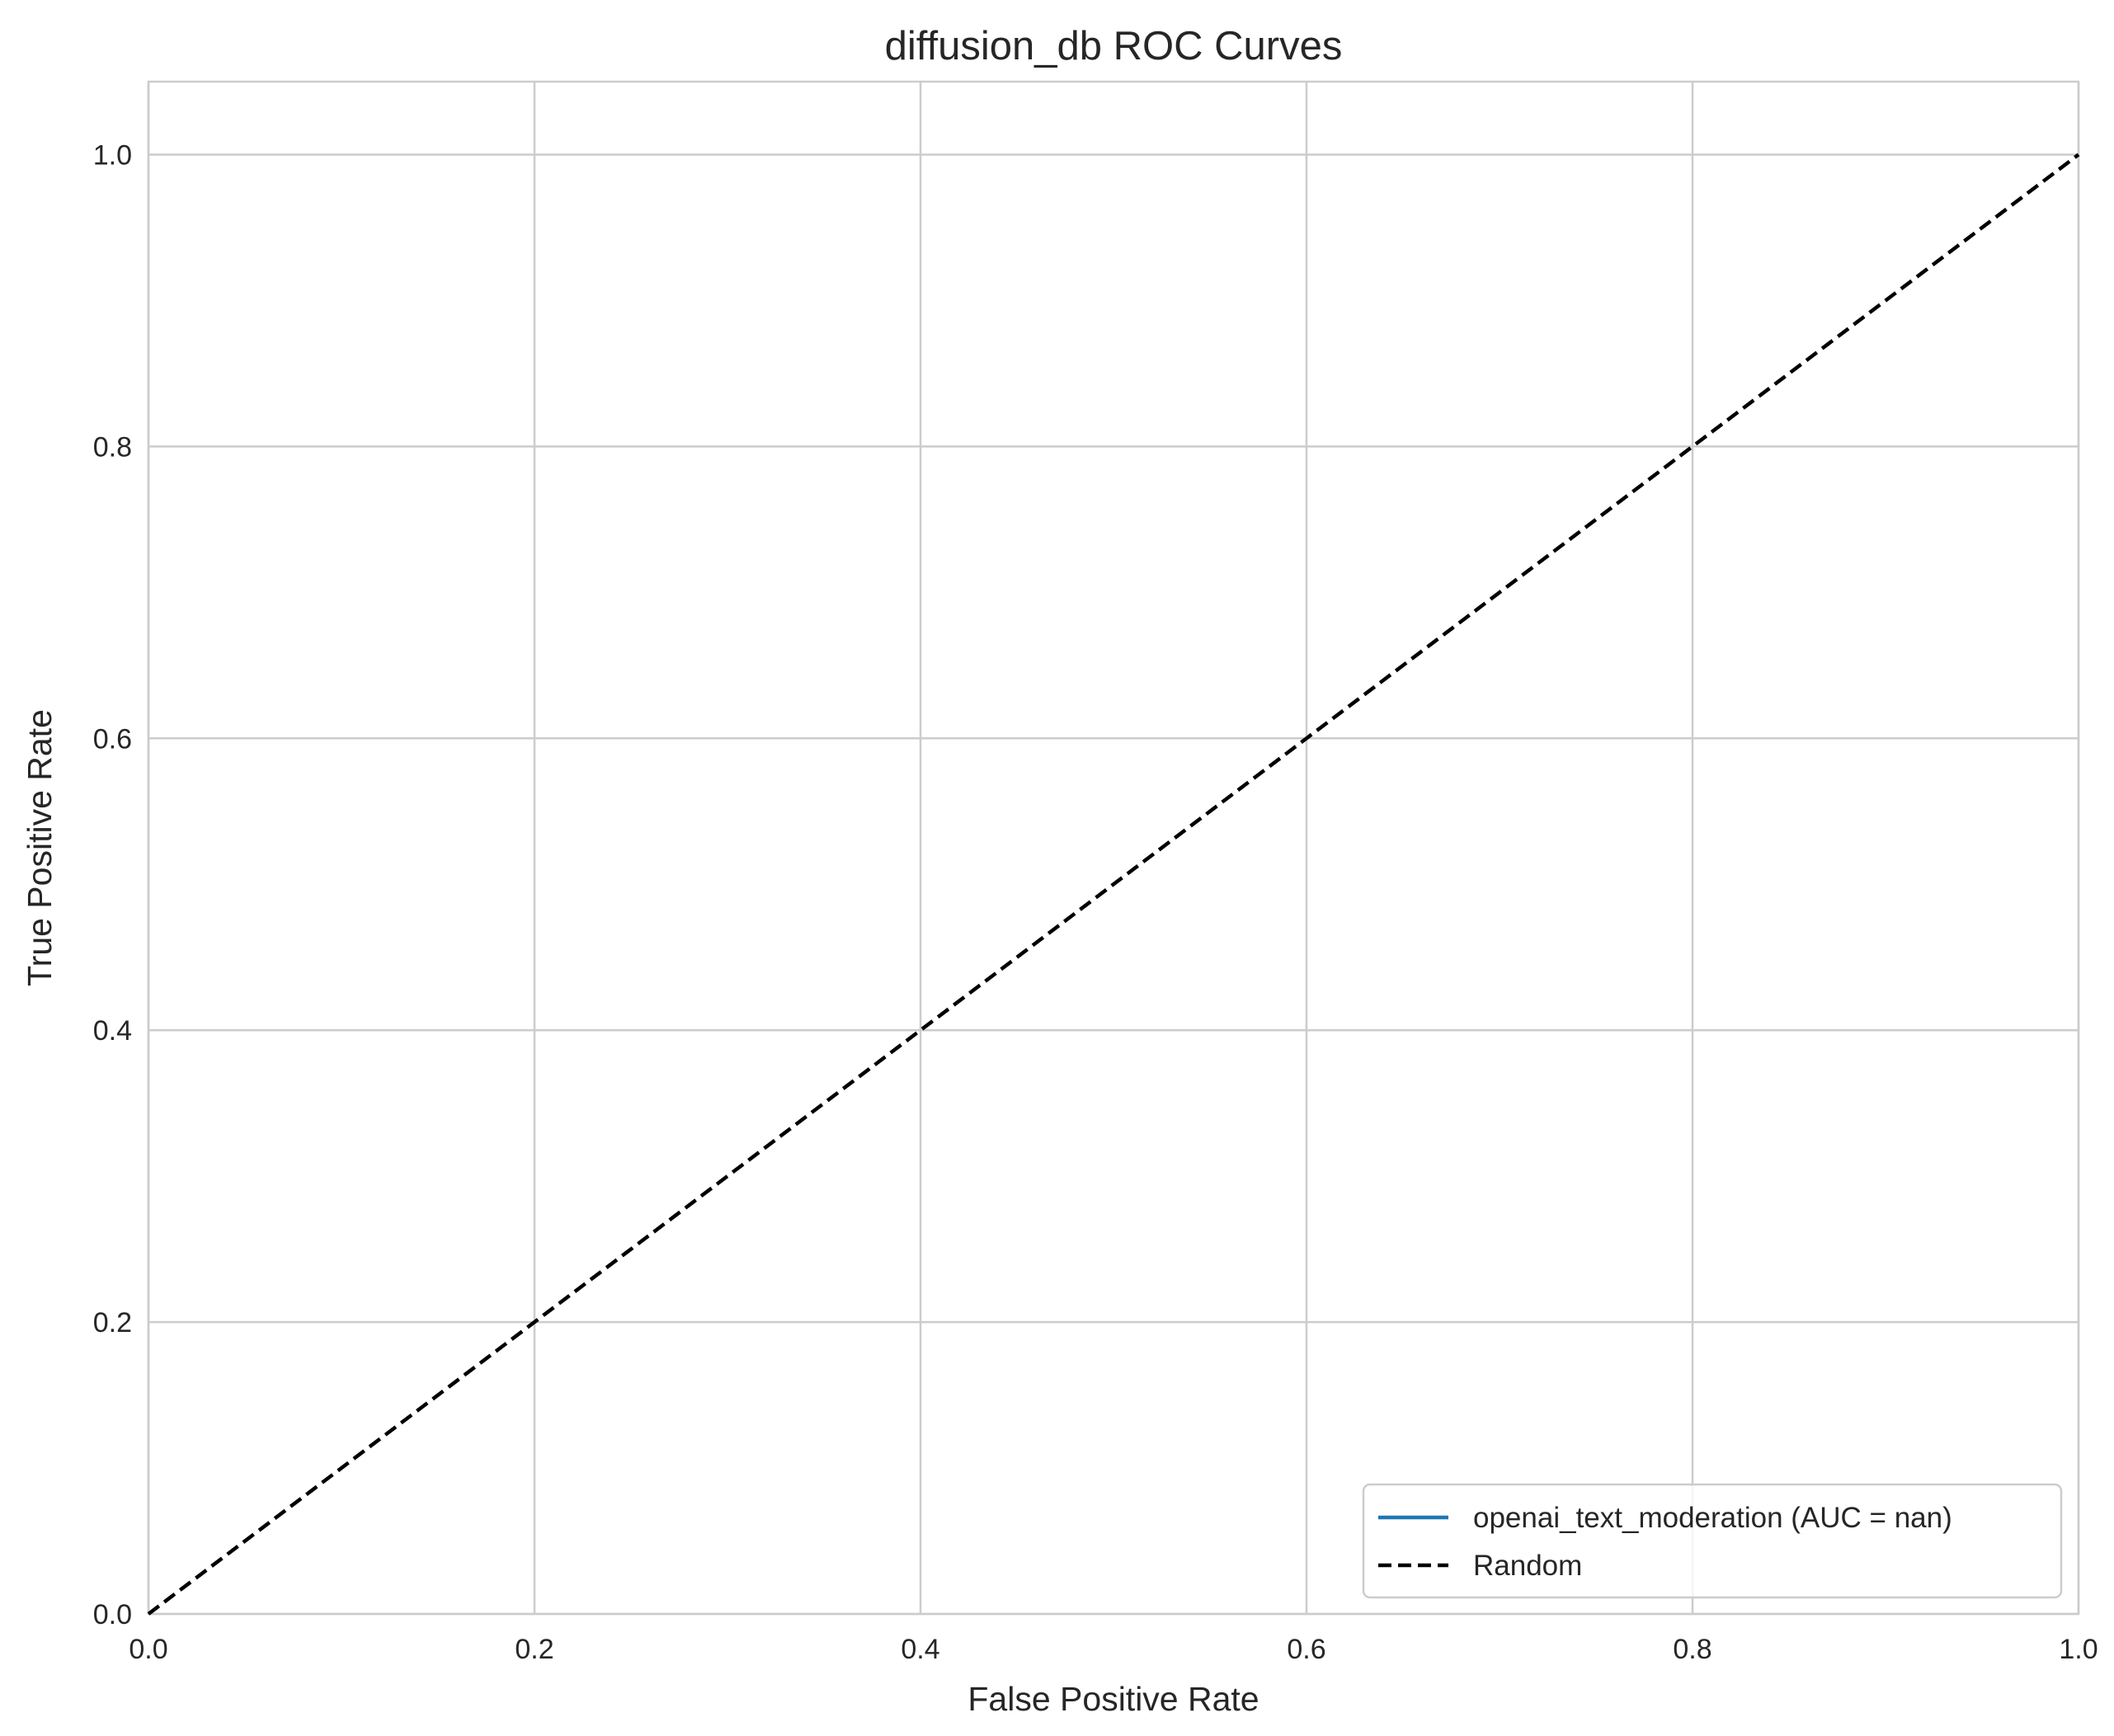  I want to click on x-tick-label: 0.4, so click(920, 1649).